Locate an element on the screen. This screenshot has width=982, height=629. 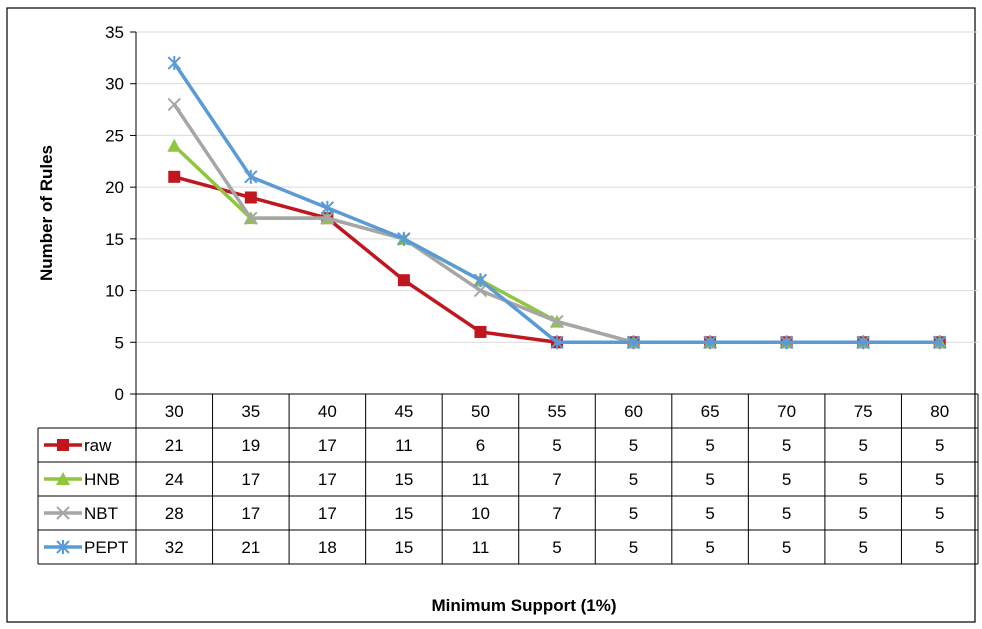
table-cell-value: 24 is located at coordinates (174, 479).